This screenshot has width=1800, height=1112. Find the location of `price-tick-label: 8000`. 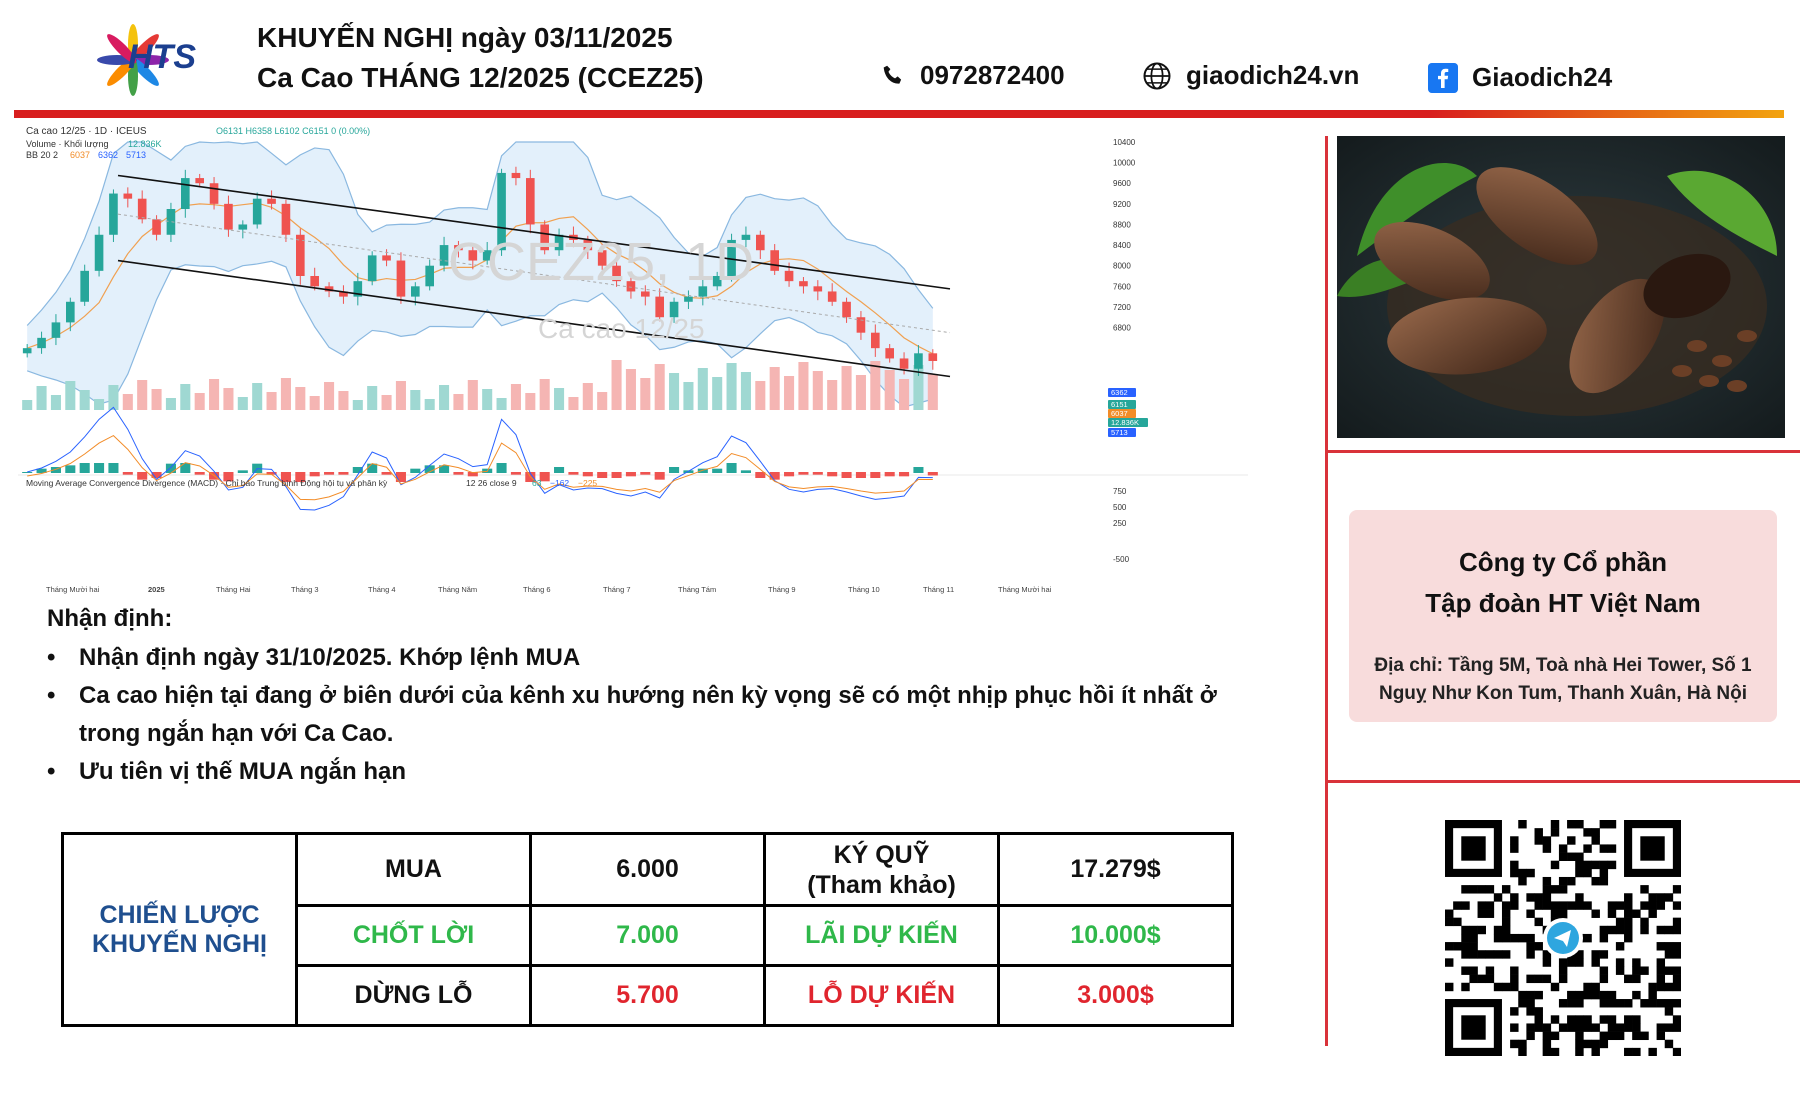

price-tick-label: 8000 is located at coordinates (1122, 266).